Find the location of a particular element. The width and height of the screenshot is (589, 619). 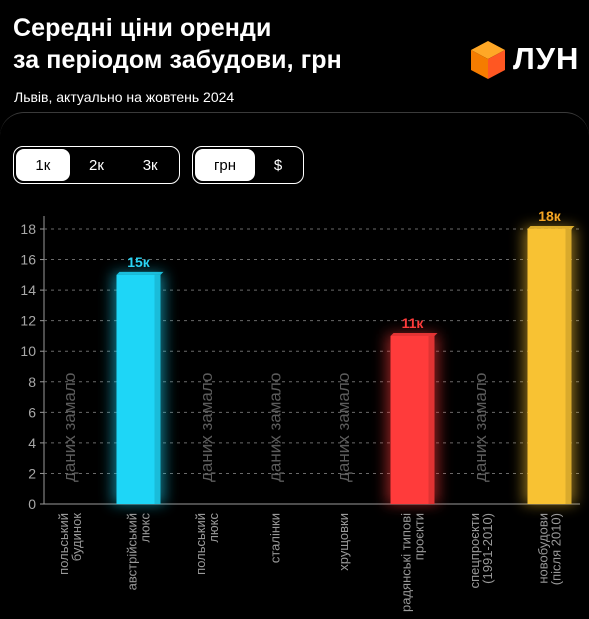

bar-value-label: 18к is located at coordinates (550, 216).